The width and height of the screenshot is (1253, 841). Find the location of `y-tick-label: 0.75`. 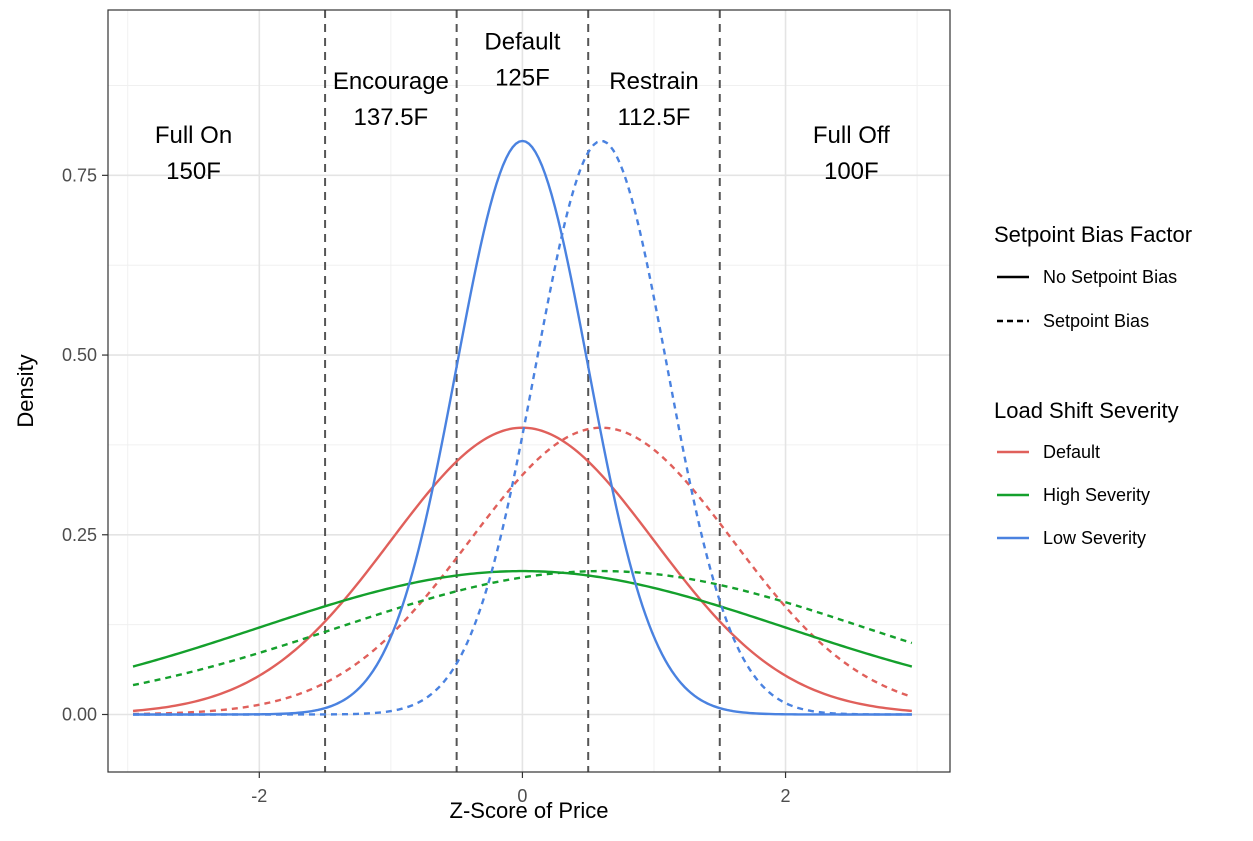

y-tick-label: 0.75 is located at coordinates (79, 175).